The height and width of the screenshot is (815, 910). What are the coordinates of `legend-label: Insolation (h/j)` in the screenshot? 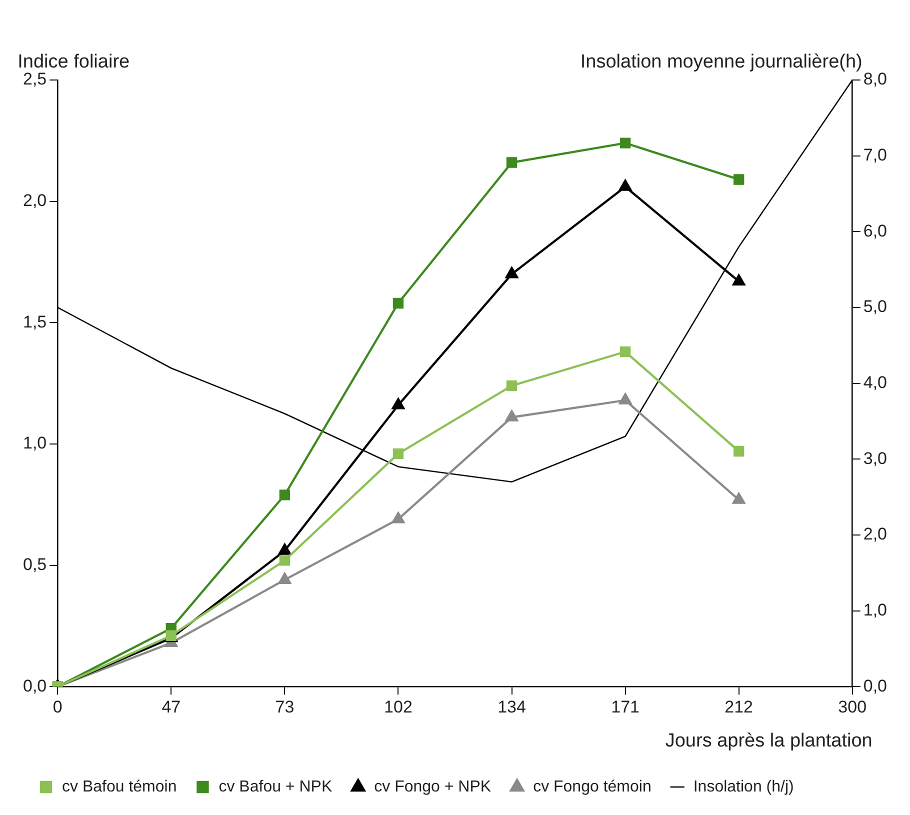 It's located at (743, 787).